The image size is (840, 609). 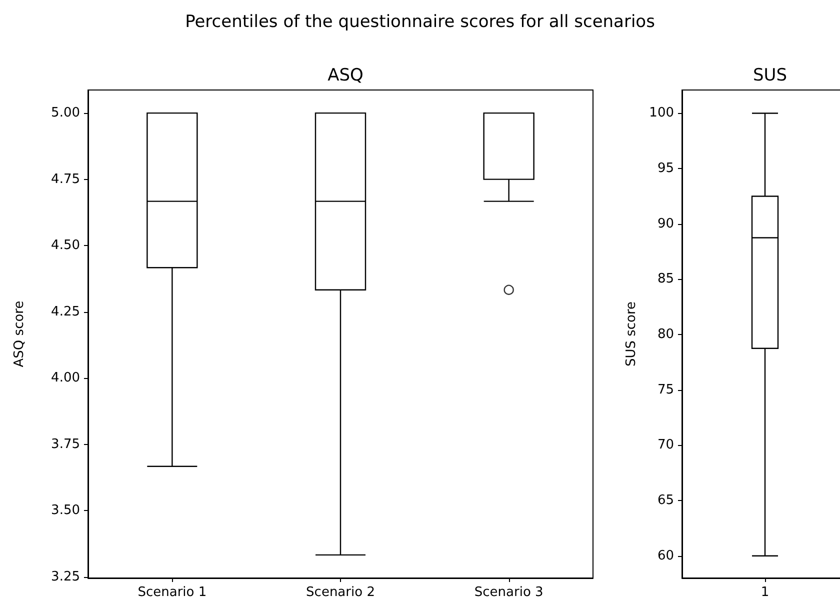 What do you see at coordinates (65, 113) in the screenshot?
I see `y-tick-label: 5.00` at bounding box center [65, 113].